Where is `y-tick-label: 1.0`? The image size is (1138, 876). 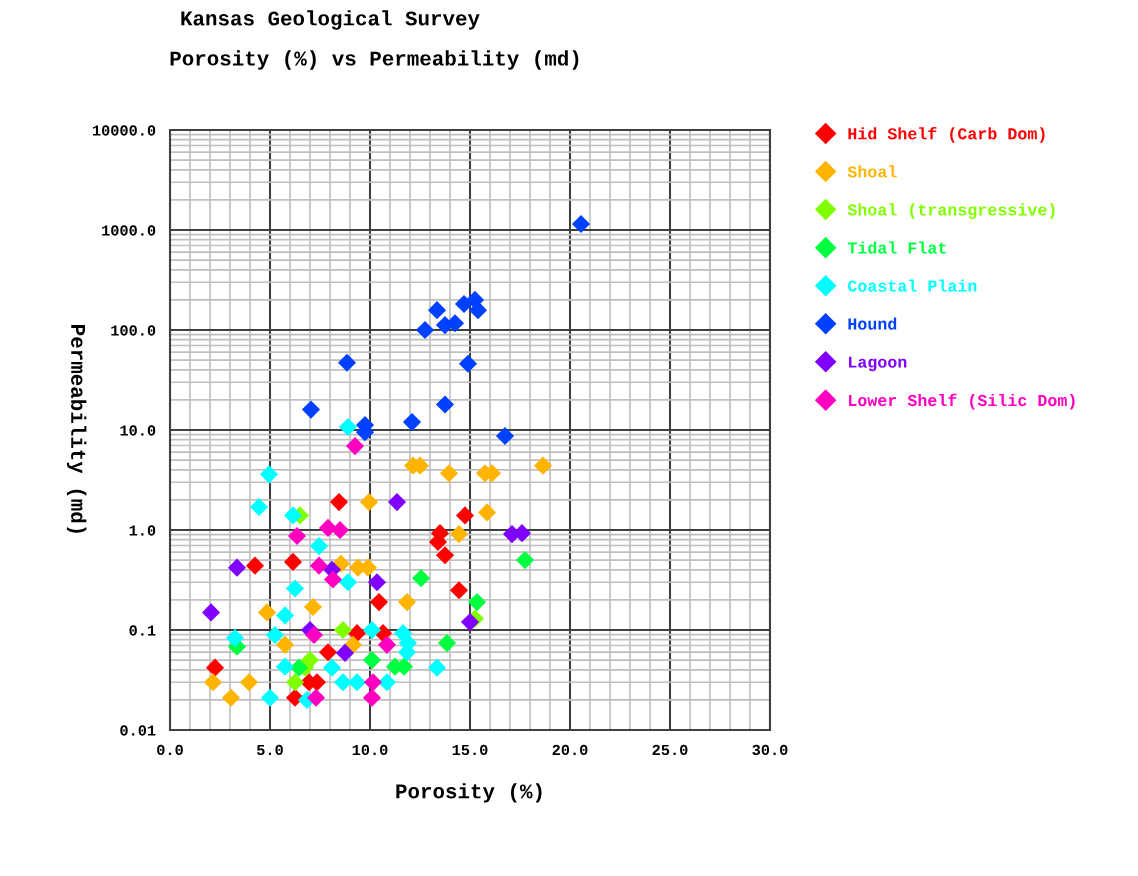
y-tick-label: 1.0 is located at coordinates (142, 530).